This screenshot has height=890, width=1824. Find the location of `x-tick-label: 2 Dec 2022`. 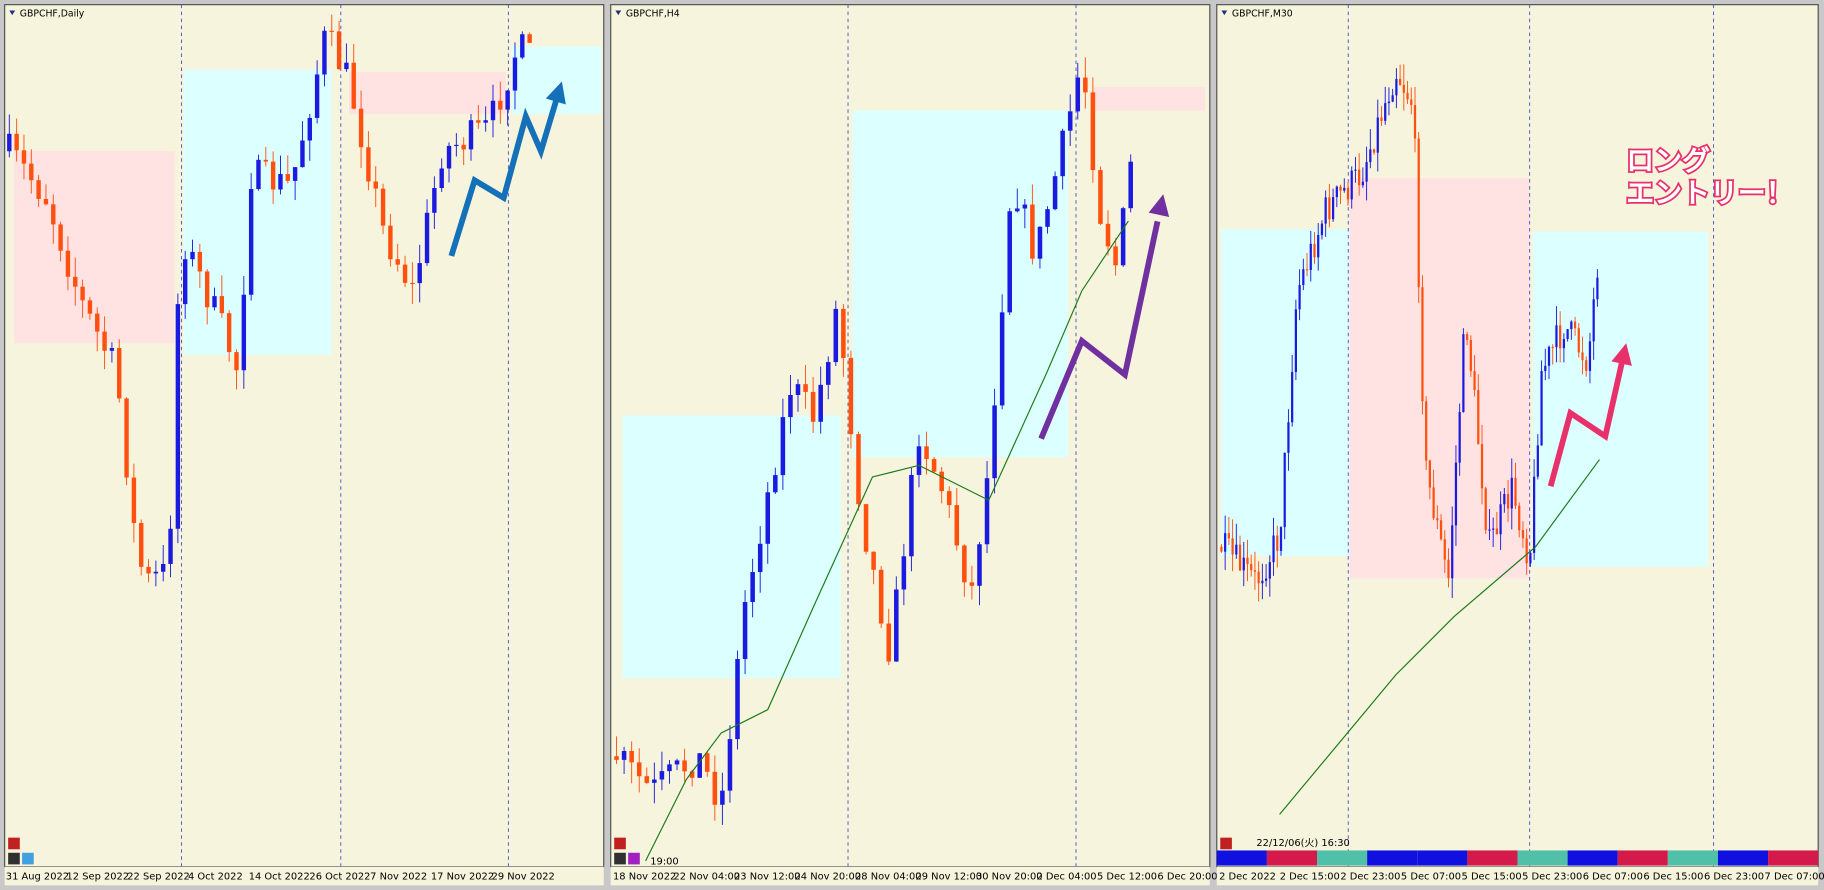

x-tick-label: 2 Dec 2022 is located at coordinates (1247, 877).